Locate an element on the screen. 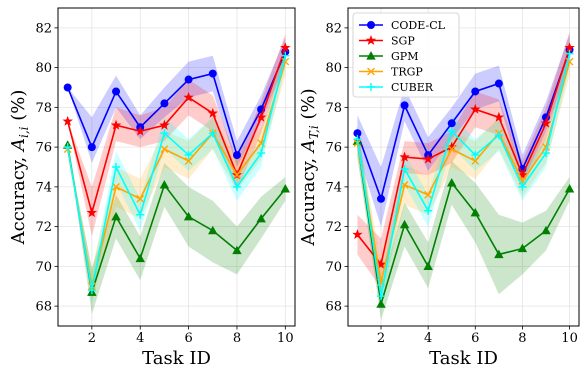 The height and width of the screenshot is (373, 586). legend-label-gpm: GPM is located at coordinates (404, 56).